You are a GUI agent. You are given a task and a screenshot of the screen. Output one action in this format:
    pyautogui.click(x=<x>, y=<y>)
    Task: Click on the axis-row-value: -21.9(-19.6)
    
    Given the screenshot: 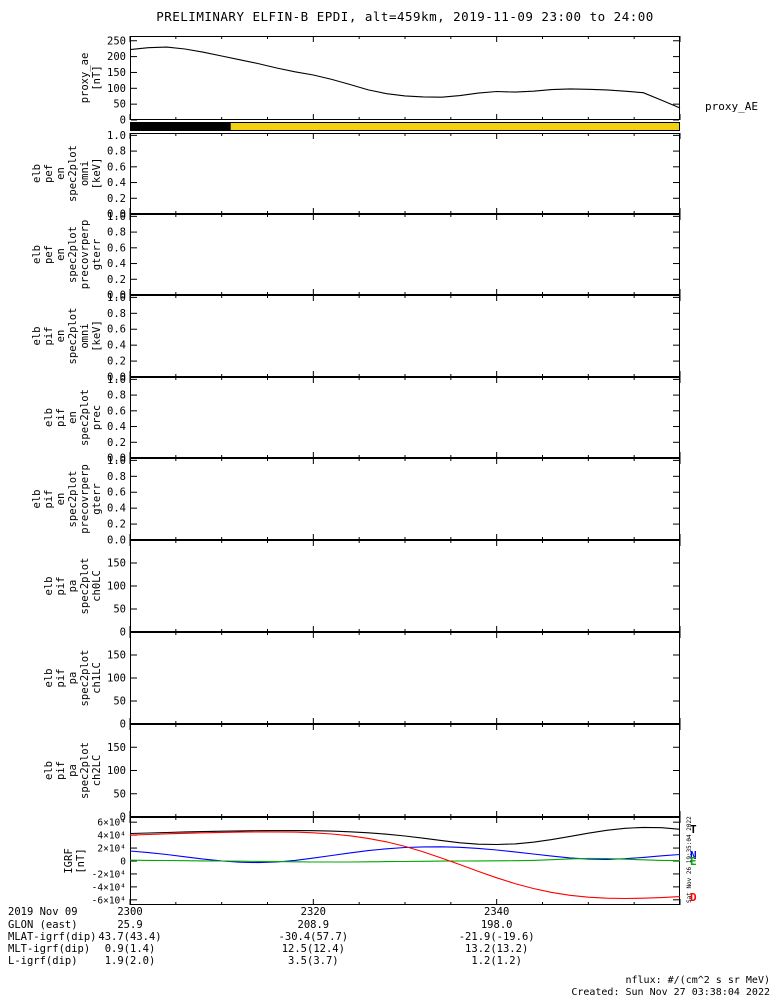 What is the action you would take?
    pyautogui.click(x=496, y=937)
    